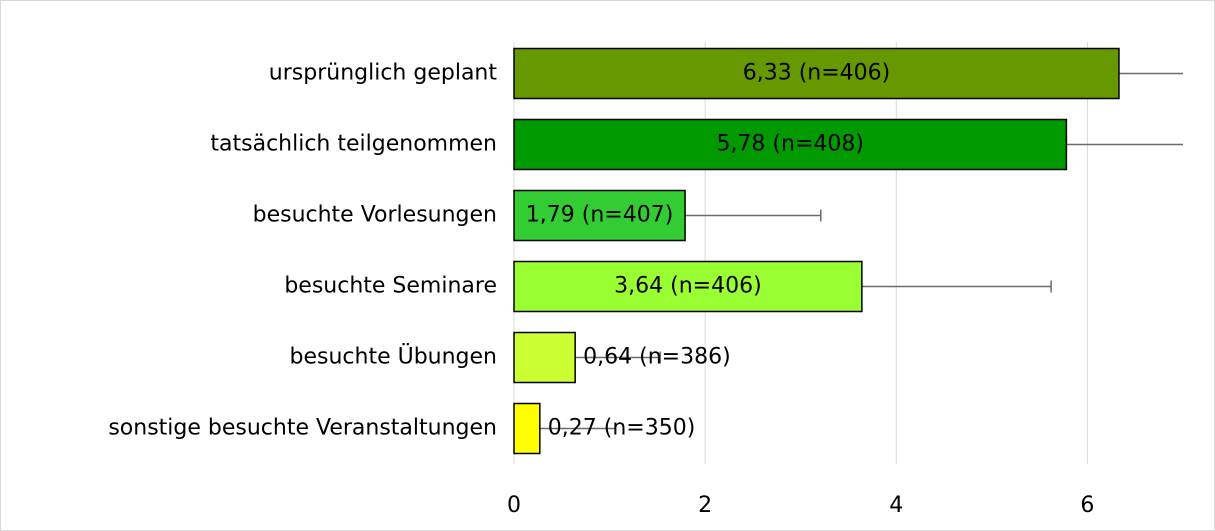  I want to click on y-tick-label: ursprünglich geplant, so click(383, 73).